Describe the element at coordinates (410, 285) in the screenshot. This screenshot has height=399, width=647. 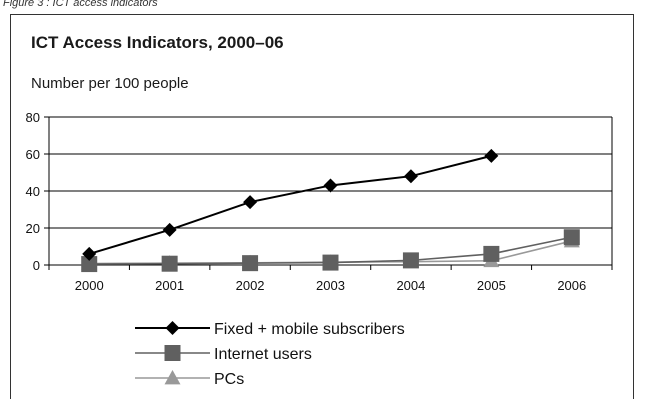
I see `x-tick-label: 2004` at that location.